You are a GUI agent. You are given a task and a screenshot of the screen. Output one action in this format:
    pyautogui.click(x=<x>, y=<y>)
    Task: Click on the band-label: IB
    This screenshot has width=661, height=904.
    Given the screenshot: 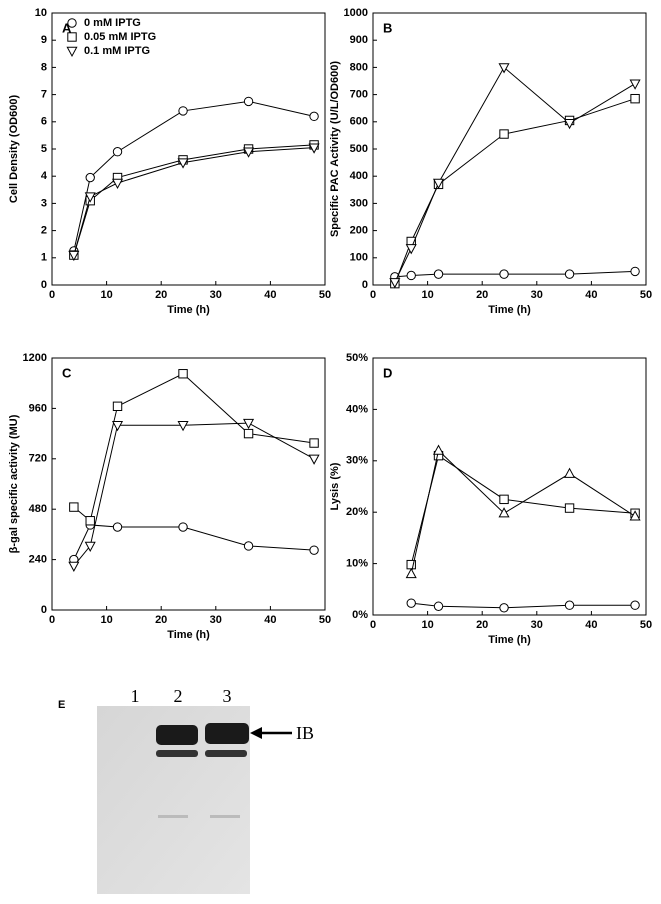 What is the action you would take?
    pyautogui.click(x=305, y=733)
    